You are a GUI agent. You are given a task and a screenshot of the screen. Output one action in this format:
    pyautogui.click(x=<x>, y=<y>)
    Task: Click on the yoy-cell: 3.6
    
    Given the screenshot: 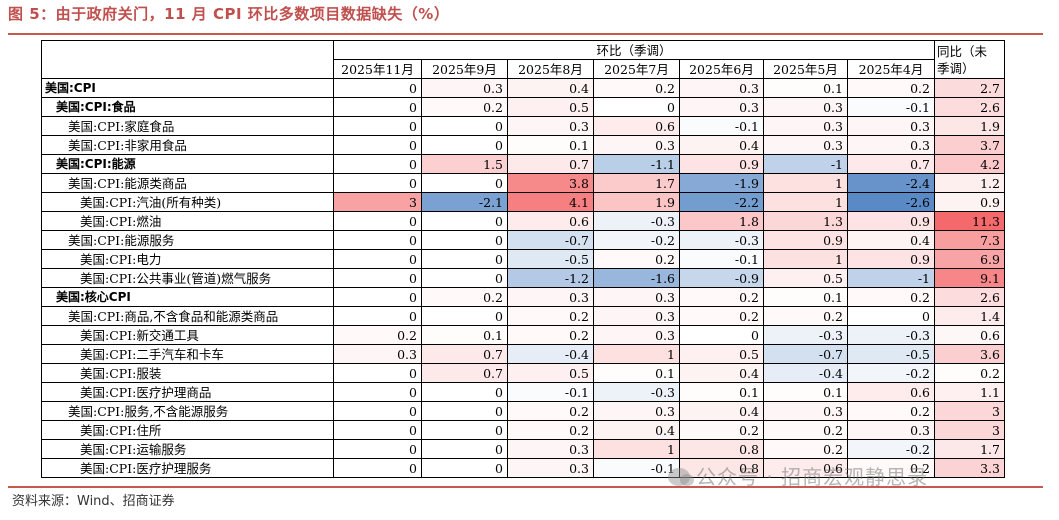 What is the action you would take?
    pyautogui.click(x=969, y=354)
    